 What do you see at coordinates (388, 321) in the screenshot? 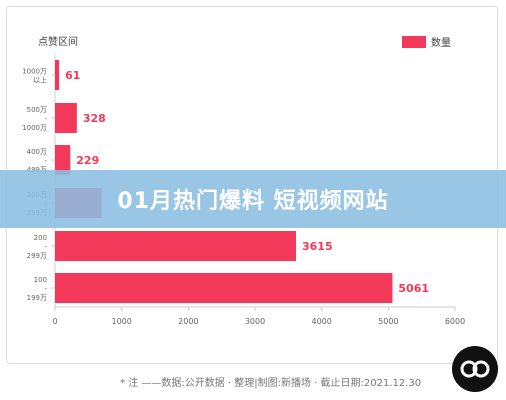
I see `x-tick-label: 5000` at bounding box center [388, 321].